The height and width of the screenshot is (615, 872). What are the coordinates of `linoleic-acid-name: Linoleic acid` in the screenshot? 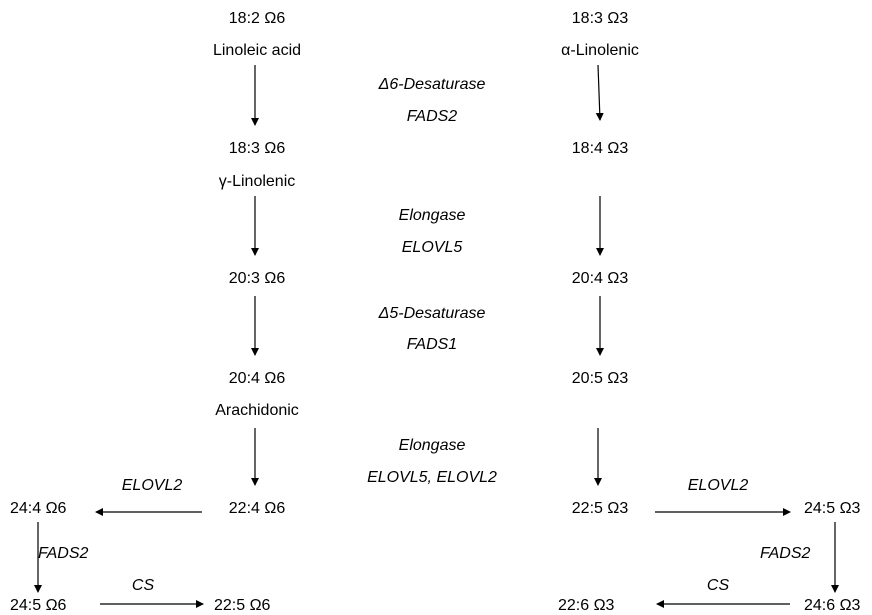 It's located at (257, 50).